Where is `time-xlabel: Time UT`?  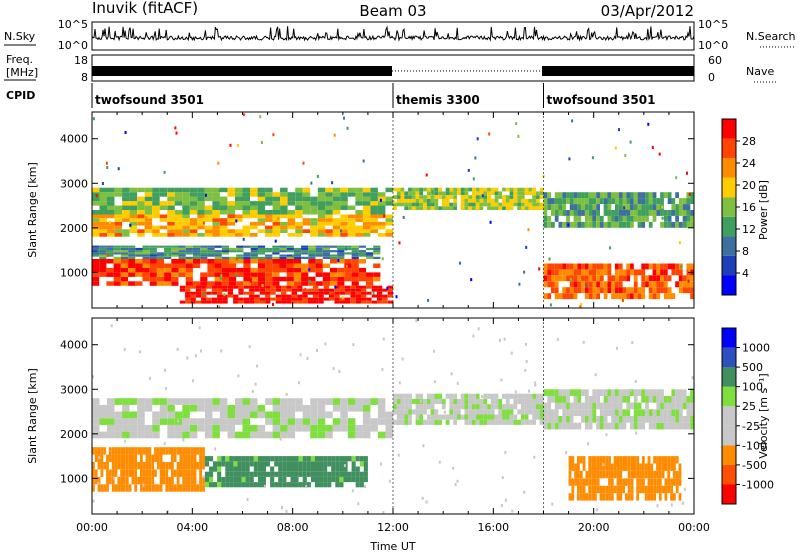 time-xlabel: Time UT is located at coordinates (392, 546).